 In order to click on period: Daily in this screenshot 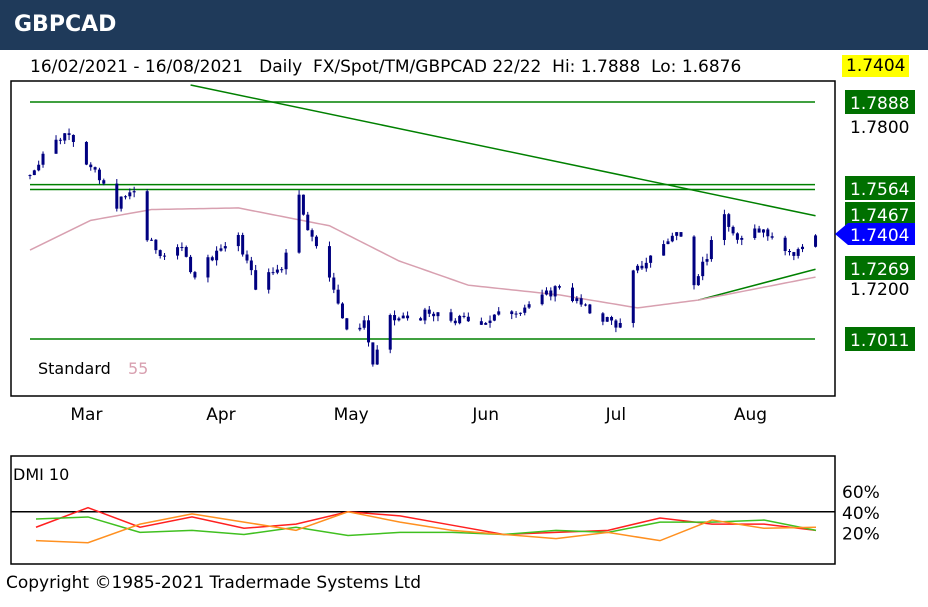, I will do `click(281, 67)`.